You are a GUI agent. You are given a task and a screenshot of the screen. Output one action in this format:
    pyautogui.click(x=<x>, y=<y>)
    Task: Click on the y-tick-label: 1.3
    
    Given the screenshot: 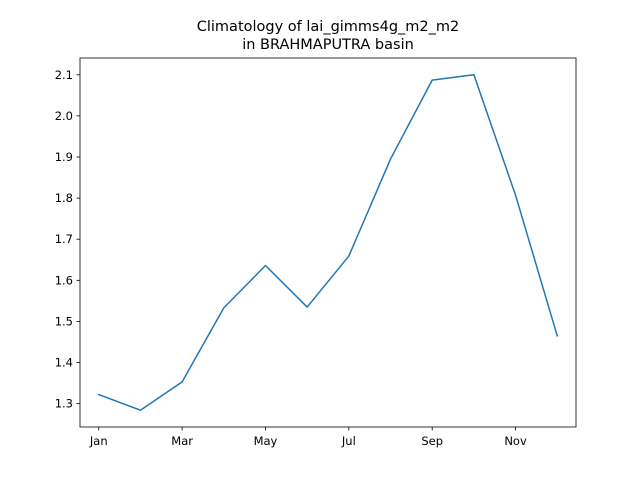 What is the action you would take?
    pyautogui.click(x=64, y=404)
    